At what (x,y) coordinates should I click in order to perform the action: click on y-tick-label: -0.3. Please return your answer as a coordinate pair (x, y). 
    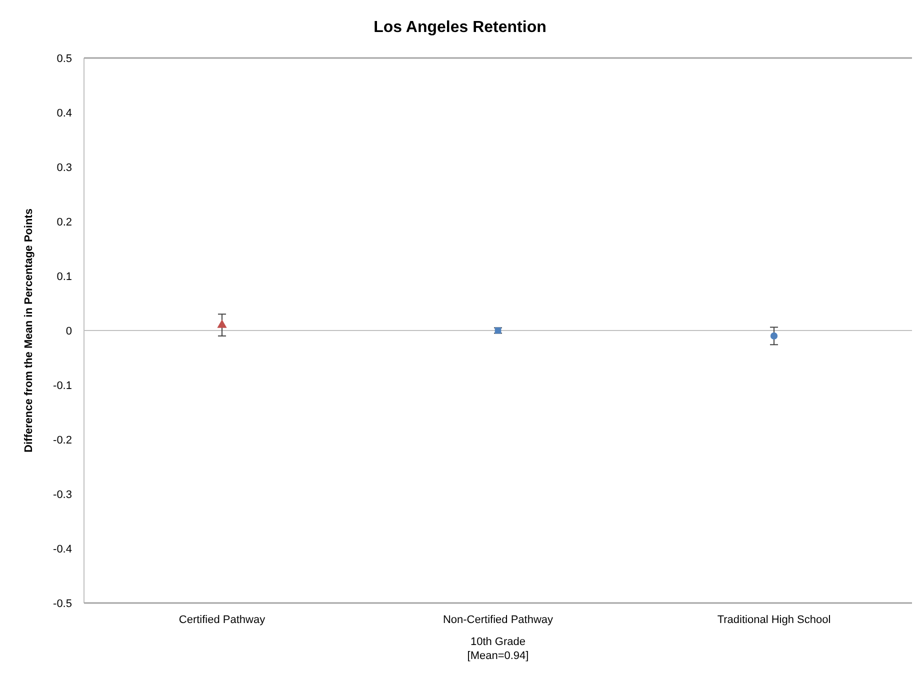
    Looking at the image, I should click on (62, 494).